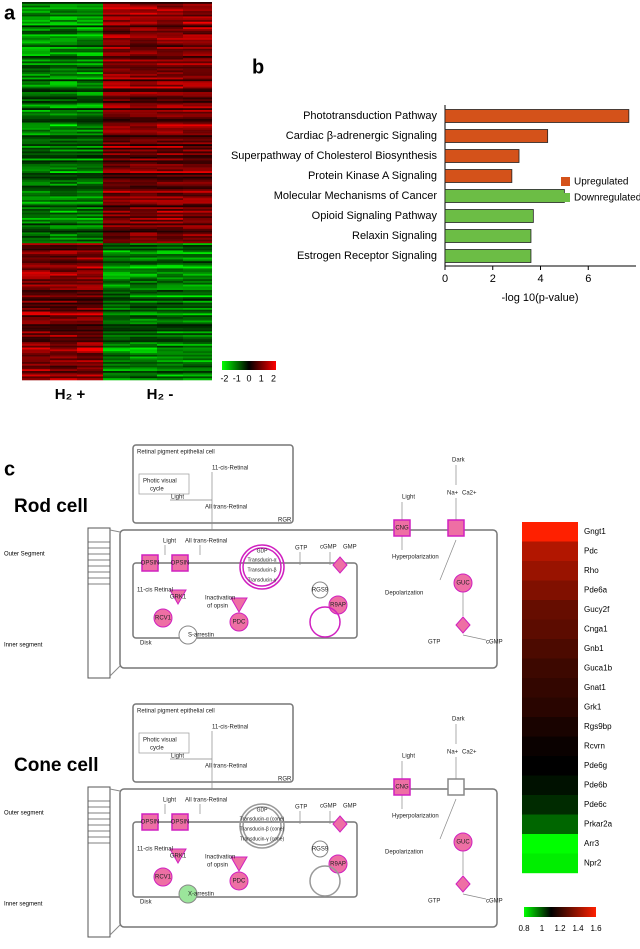 Image resolution: width=640 pixels, height=949 pixels. Describe the element at coordinates (540, 279) in the screenshot. I see `x-tick-label: 4` at that location.